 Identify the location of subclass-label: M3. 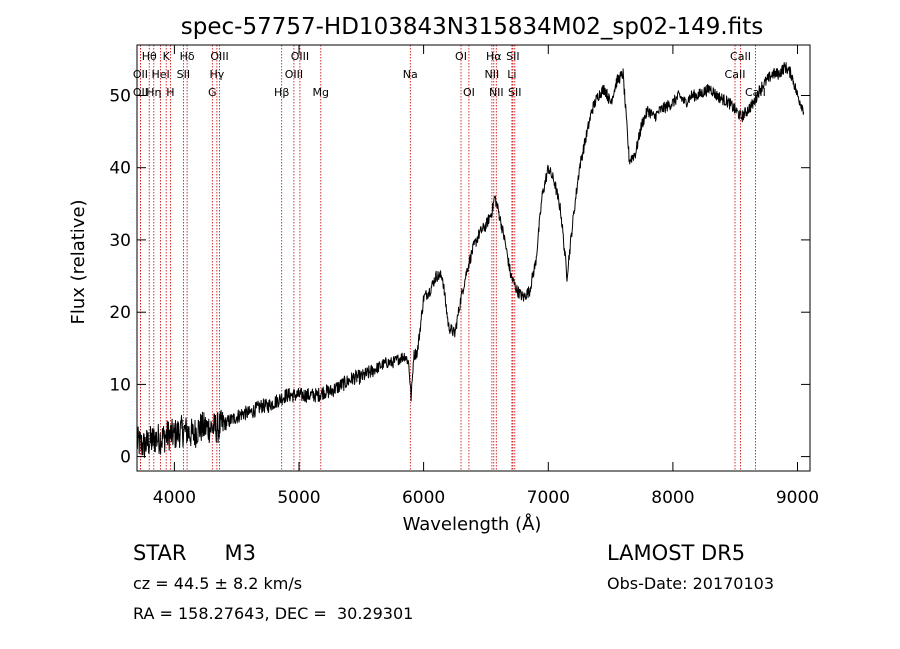
(240, 553).